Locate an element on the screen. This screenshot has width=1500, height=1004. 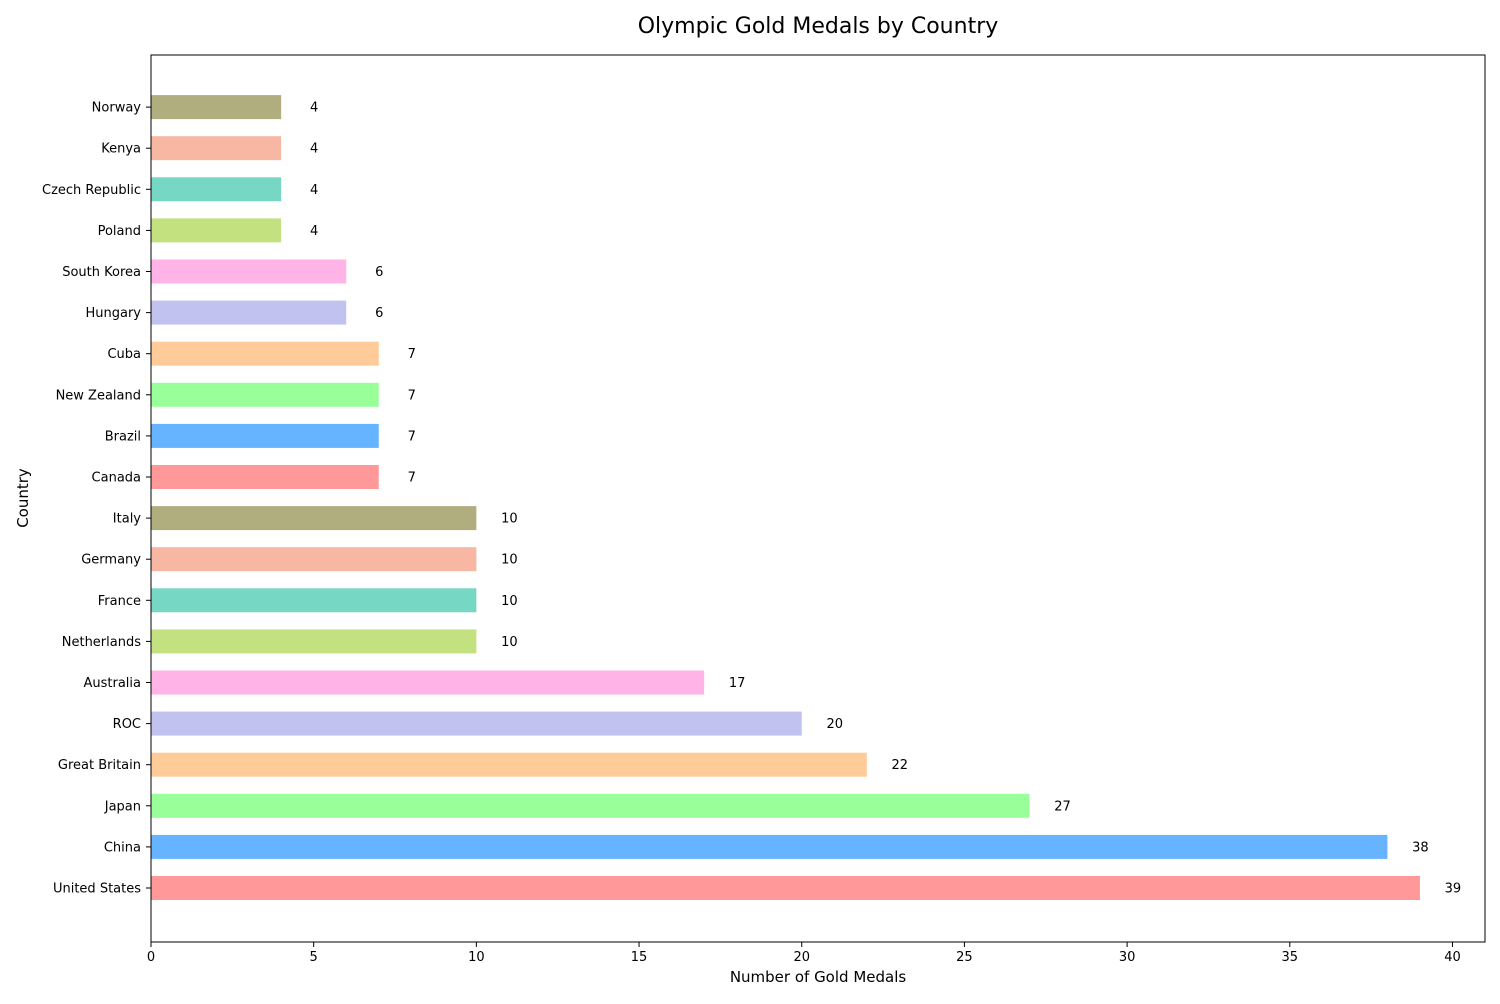
bar-value-label: 20 is located at coordinates (834, 724).